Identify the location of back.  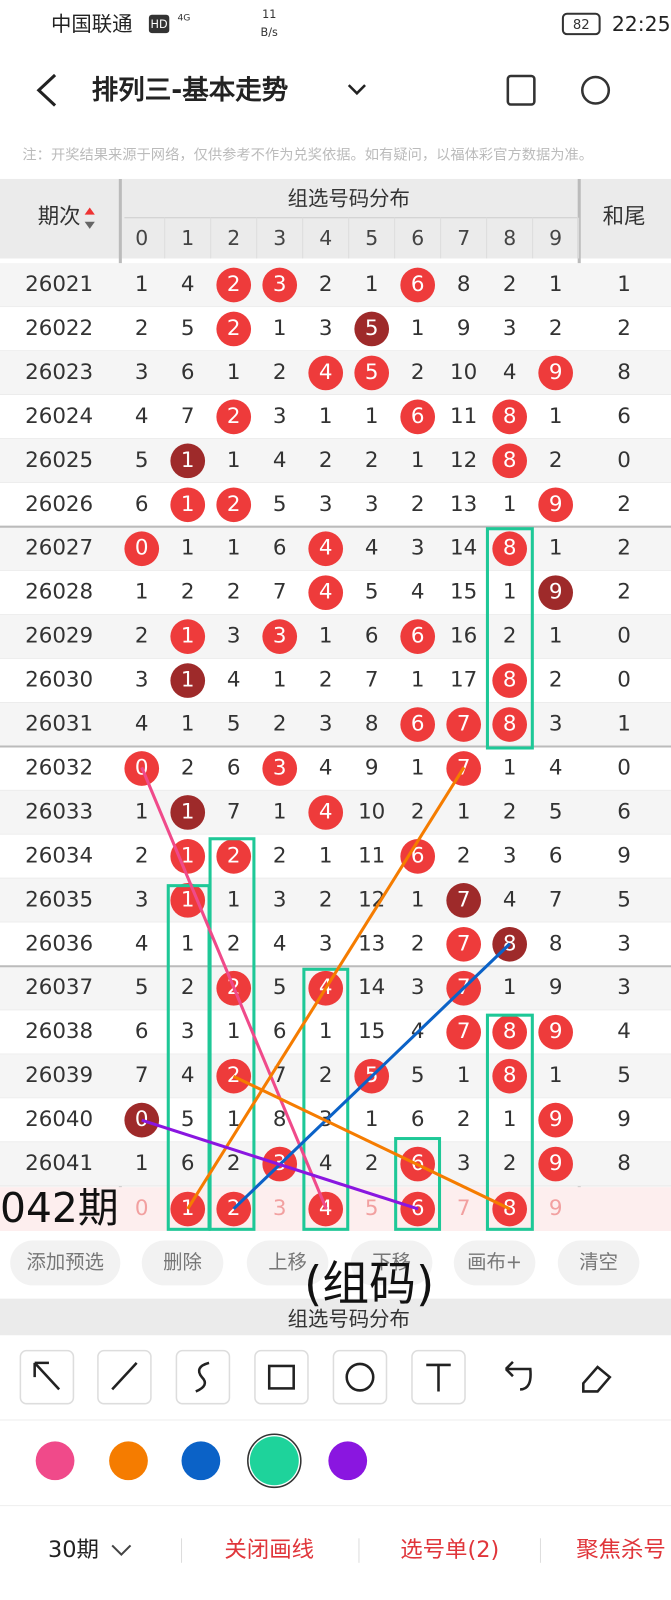
(46, 90).